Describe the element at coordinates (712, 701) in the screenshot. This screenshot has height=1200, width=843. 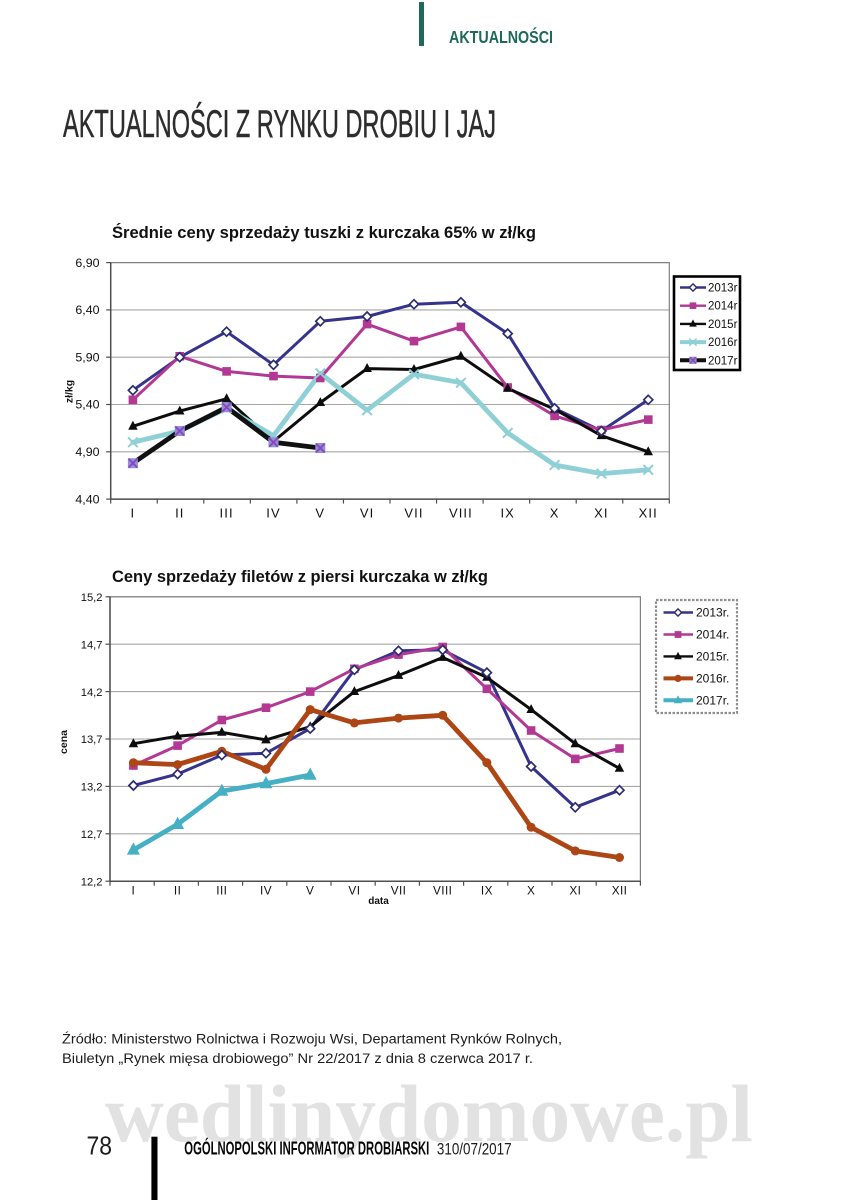
I see `svg-text: 2017r.` at that location.